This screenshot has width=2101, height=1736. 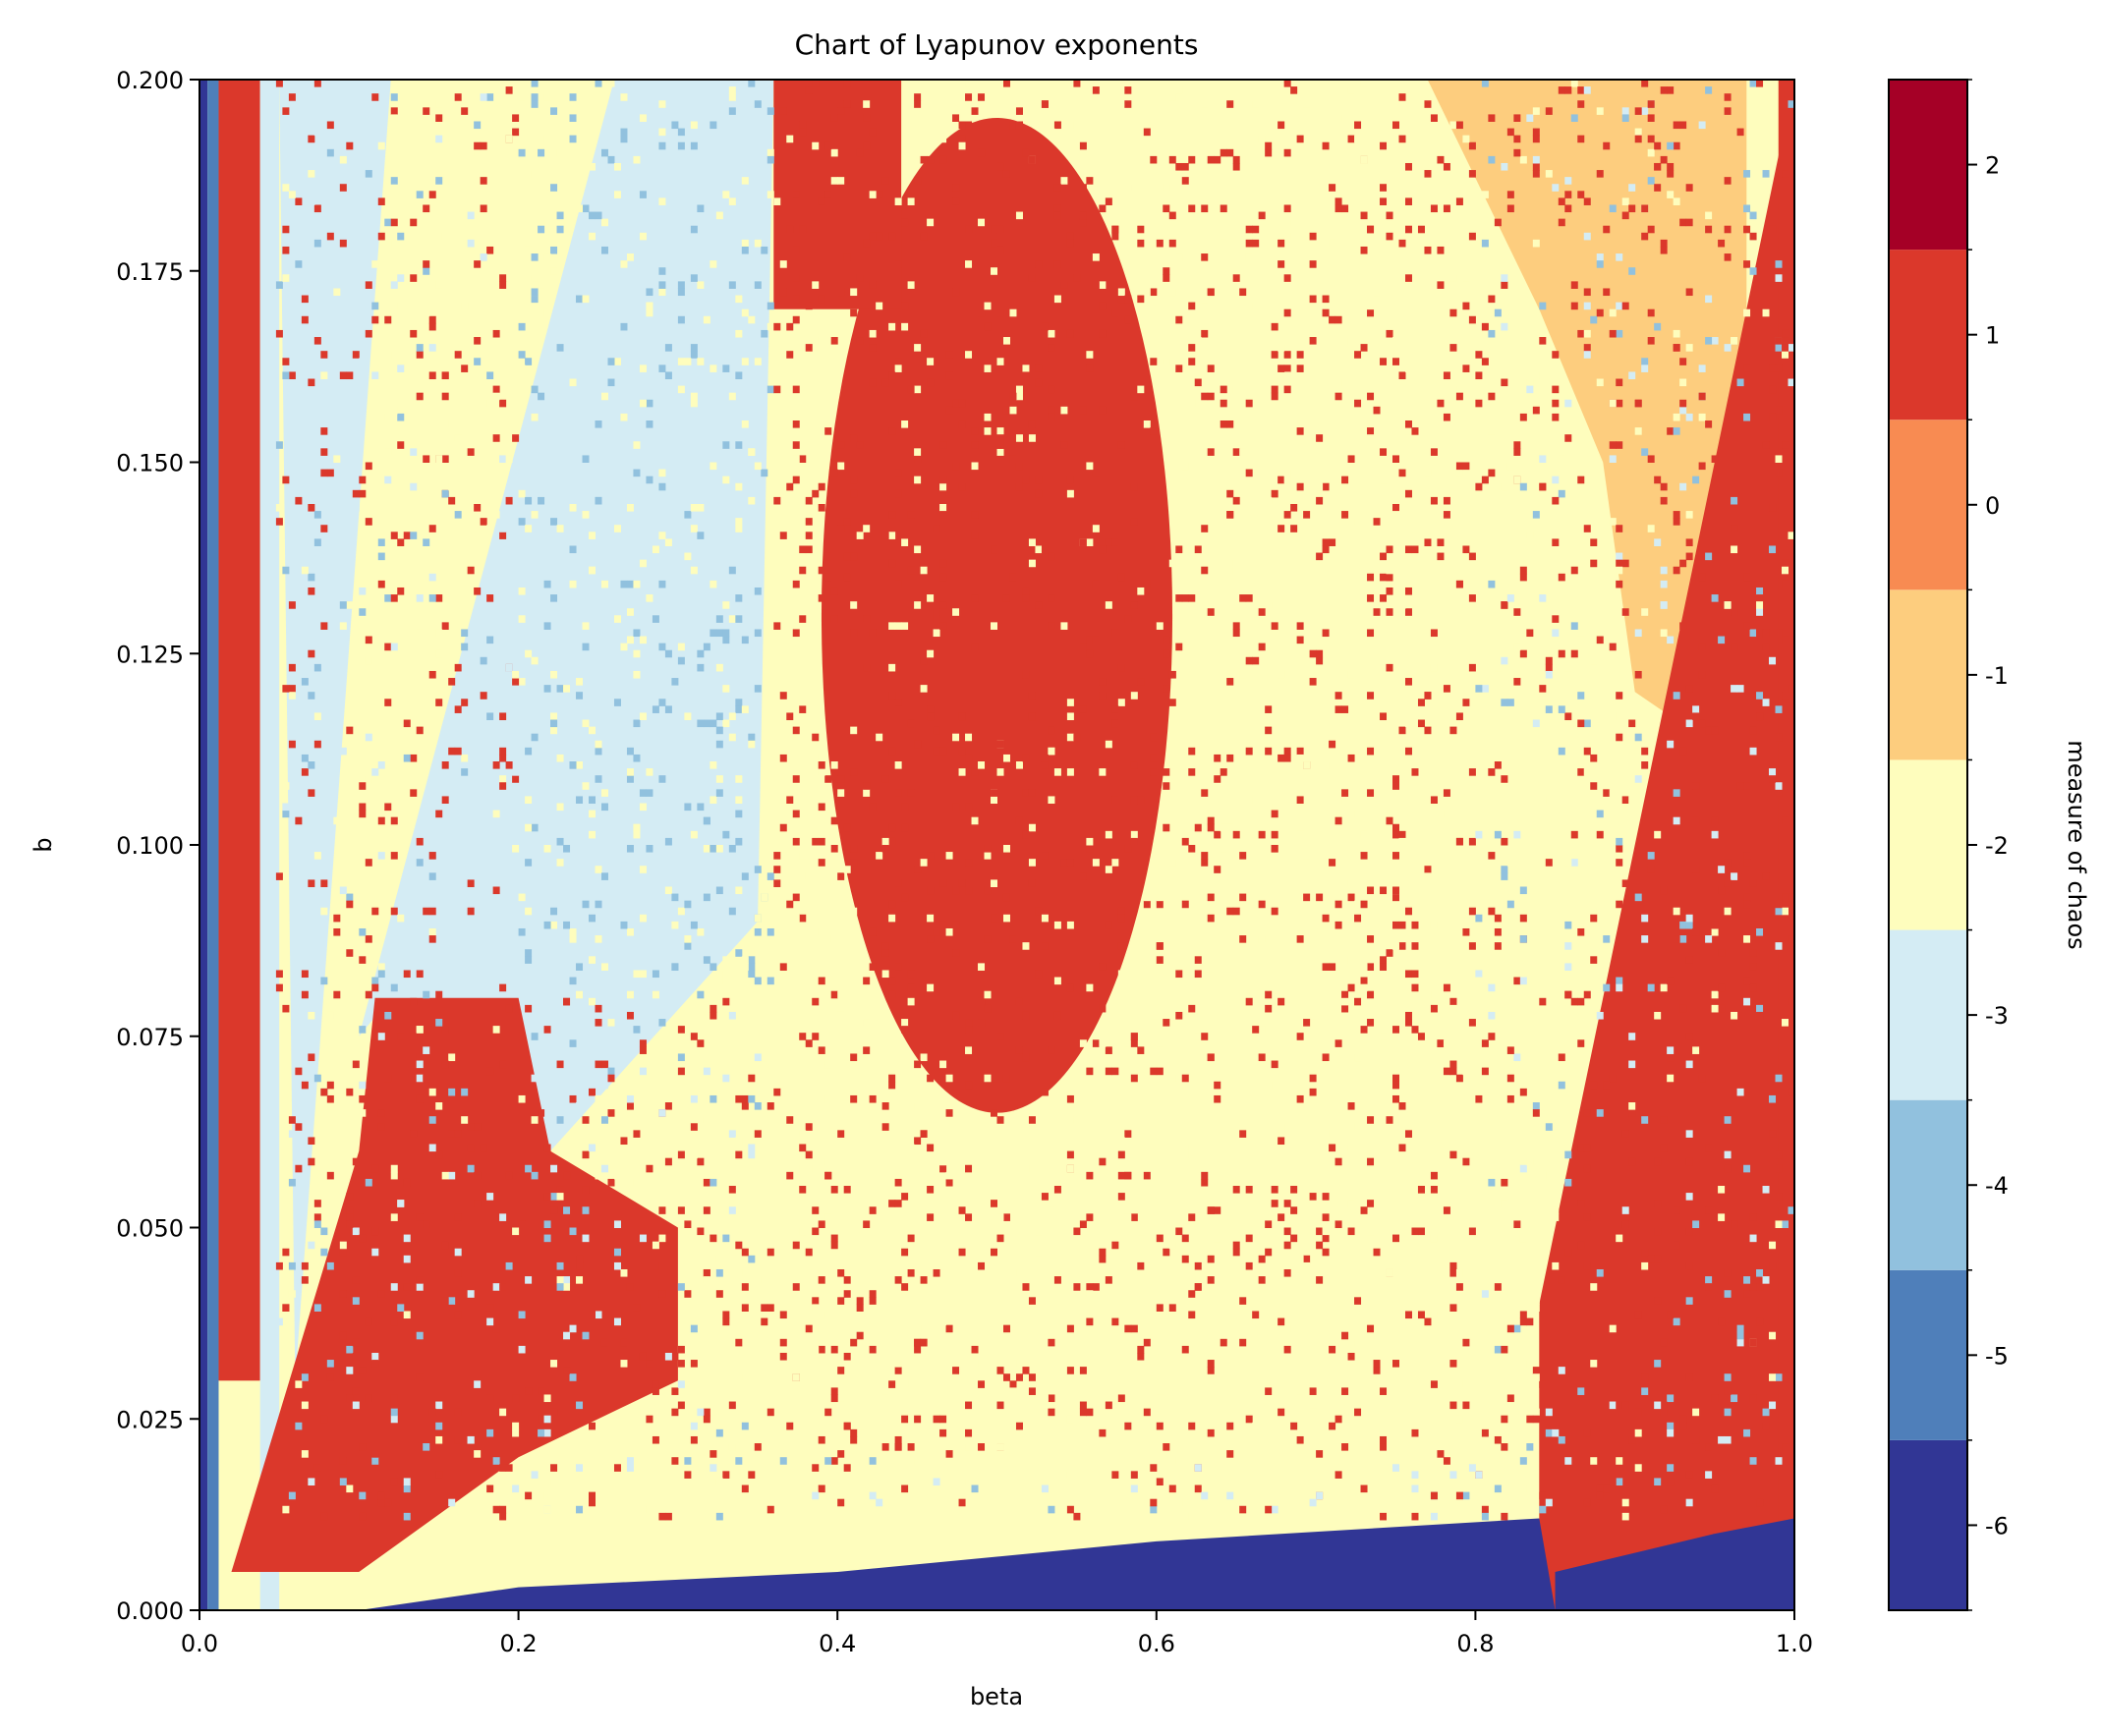 I want to click on colorbar-bin, so click(x=1928, y=335).